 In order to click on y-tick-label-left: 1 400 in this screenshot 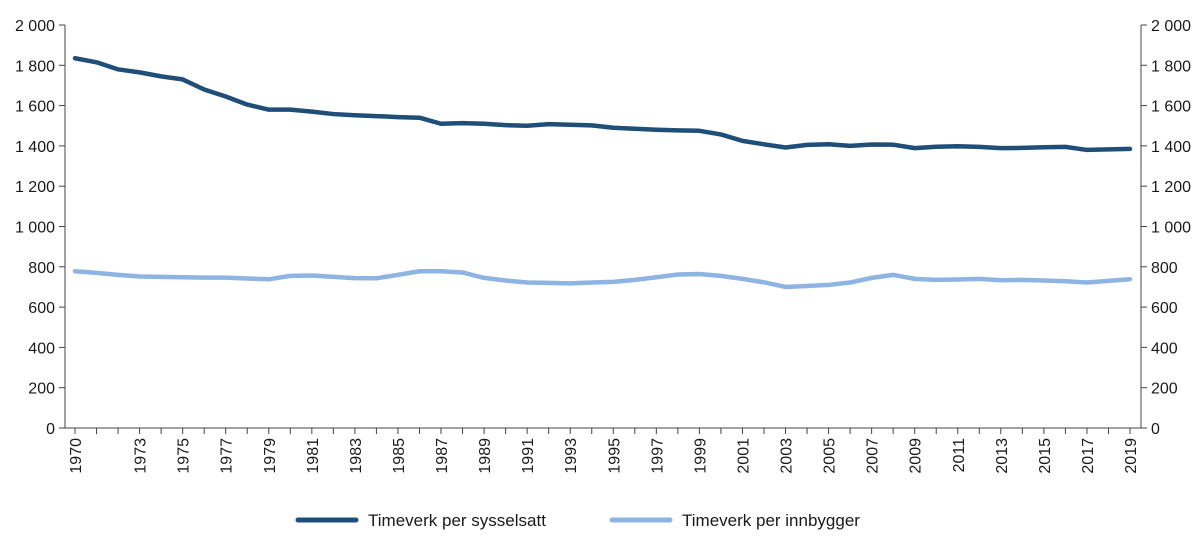, I will do `click(35, 147)`.